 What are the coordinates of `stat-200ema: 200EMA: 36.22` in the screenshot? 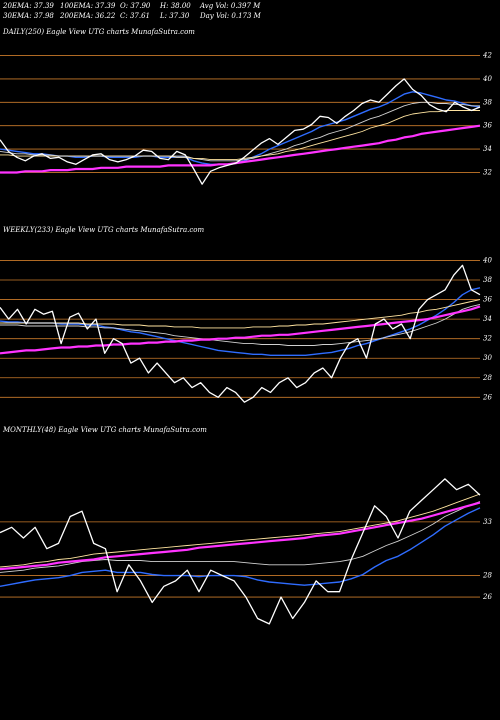 It's located at (88, 16).